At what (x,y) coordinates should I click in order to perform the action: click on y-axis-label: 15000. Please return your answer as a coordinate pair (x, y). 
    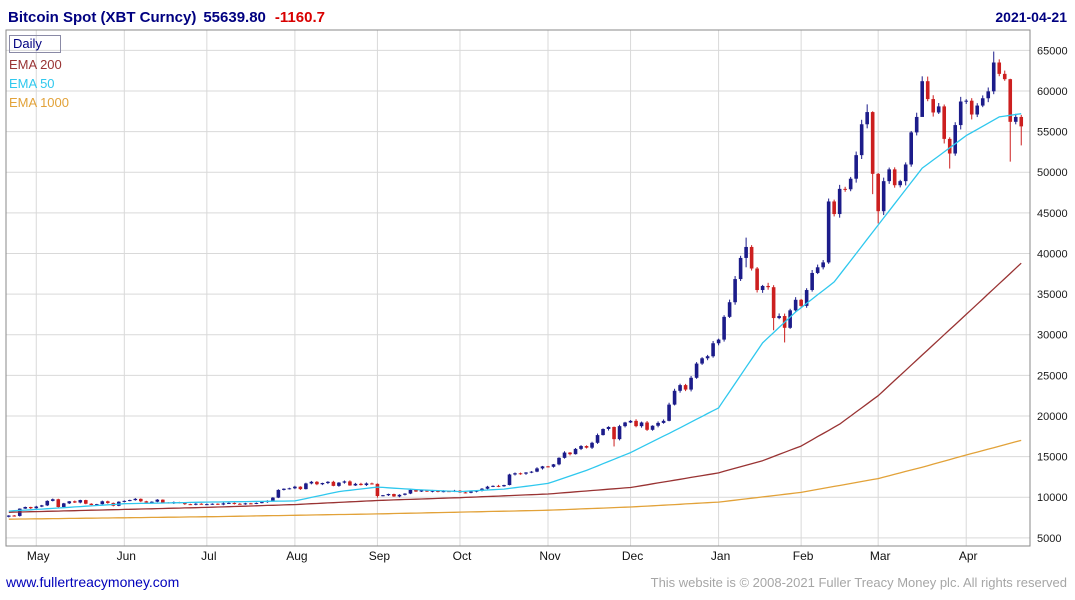
    Looking at the image, I should click on (1052, 458).